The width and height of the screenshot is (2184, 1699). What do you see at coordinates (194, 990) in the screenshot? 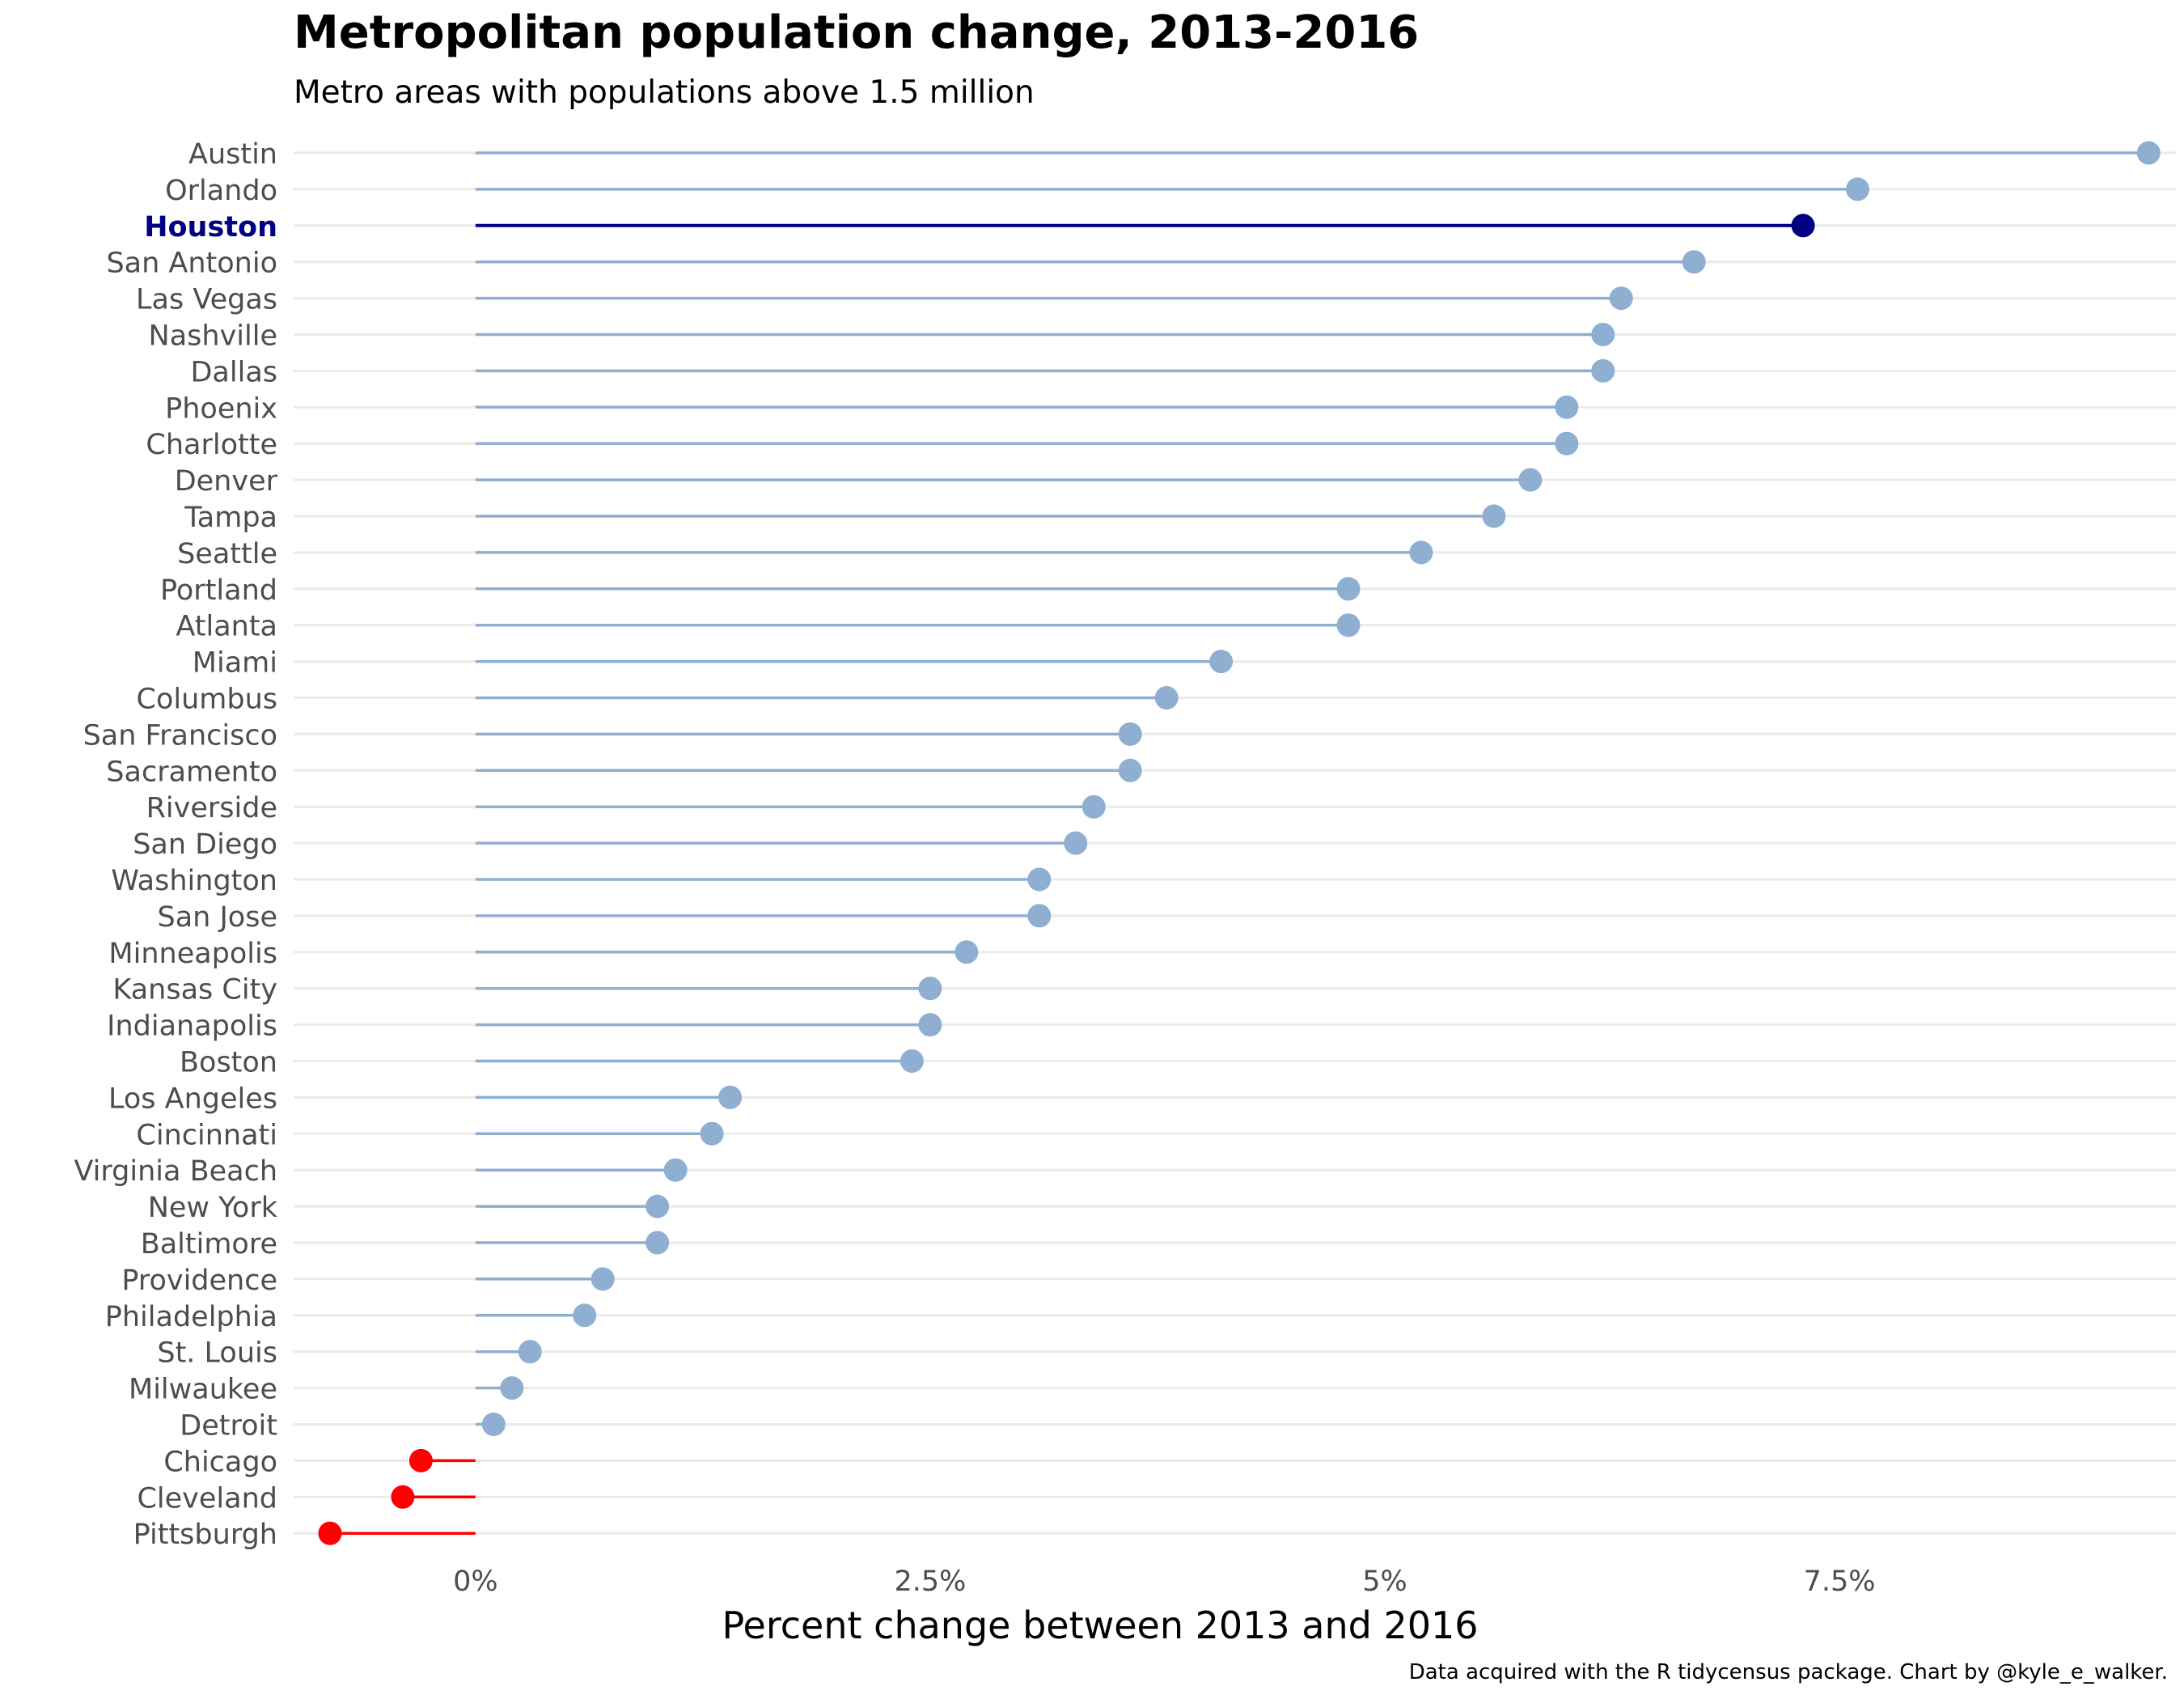
I see `y-label-kansas-city: Kansas City` at bounding box center [194, 990].